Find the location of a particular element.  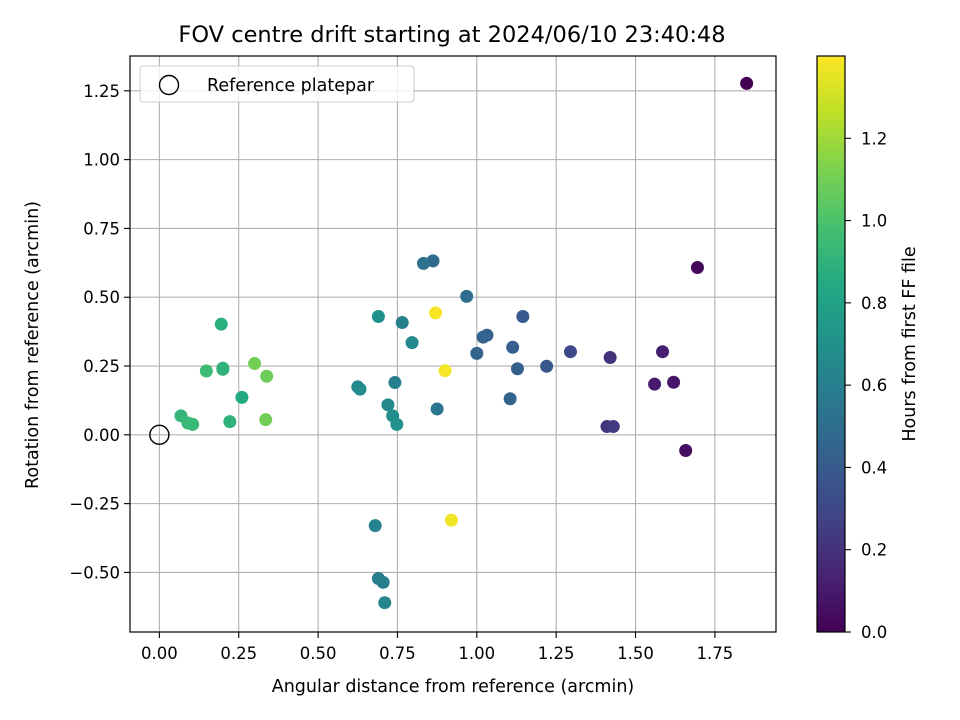

y-axis-ticks: −0.50 −0.25 0.00 0.25 0.50 0.75 1.00 1.25 is located at coordinates (99, 332).